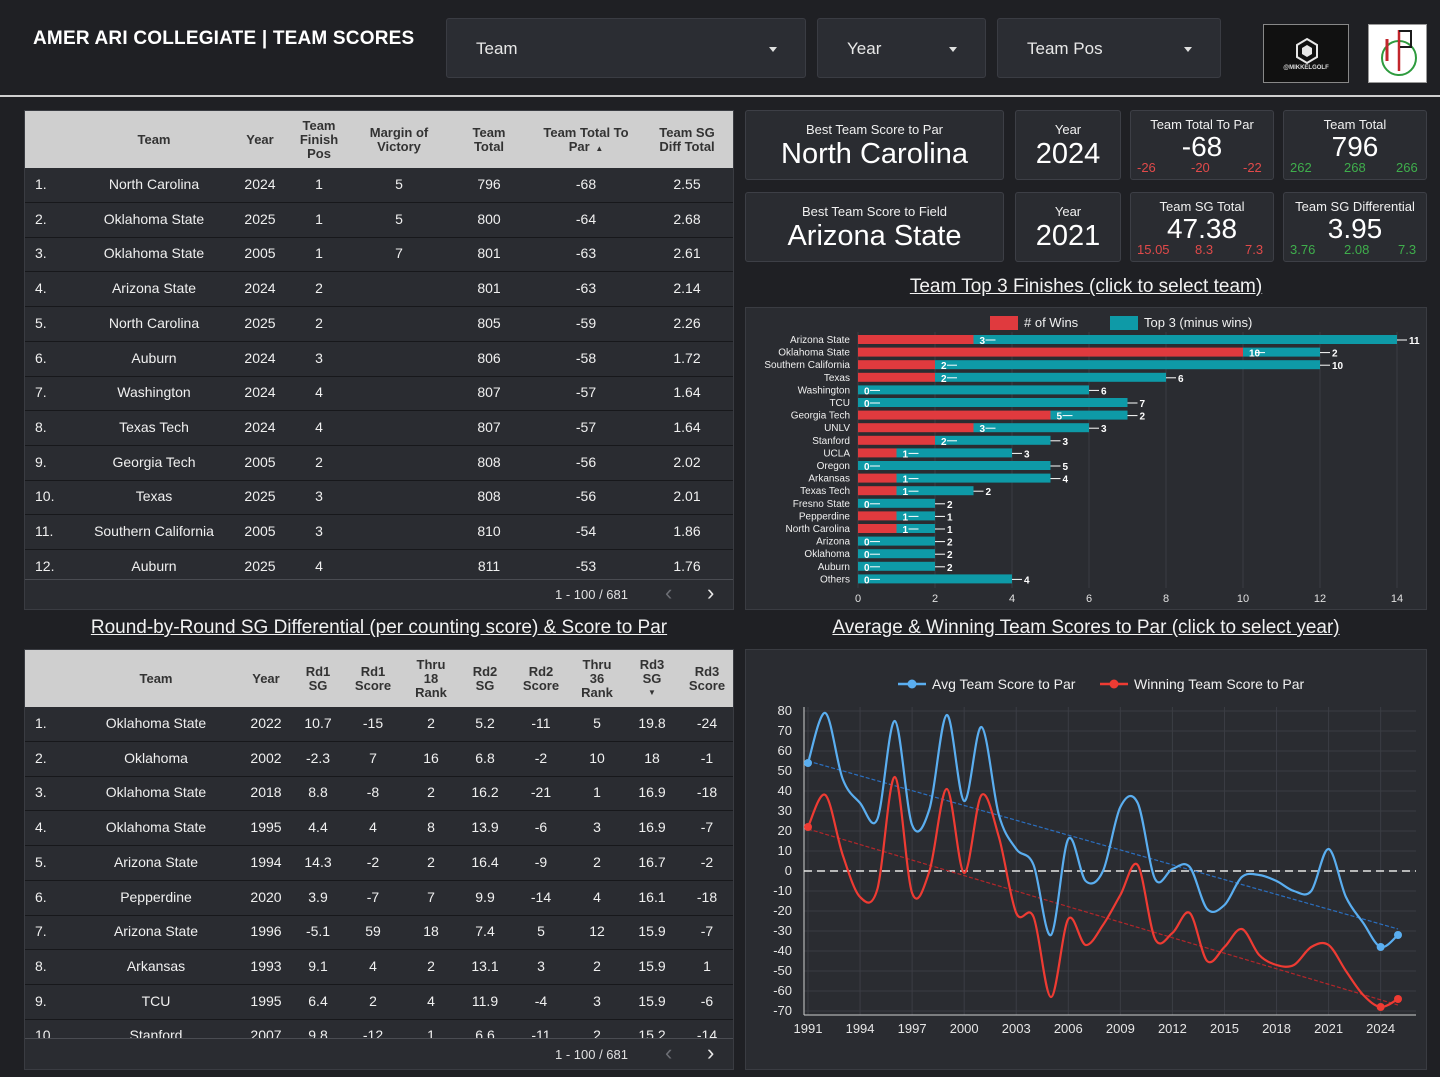 The height and width of the screenshot is (1077, 1440). What do you see at coordinates (825, 491) in the screenshot?
I see `category-label: Texas Tech` at bounding box center [825, 491].